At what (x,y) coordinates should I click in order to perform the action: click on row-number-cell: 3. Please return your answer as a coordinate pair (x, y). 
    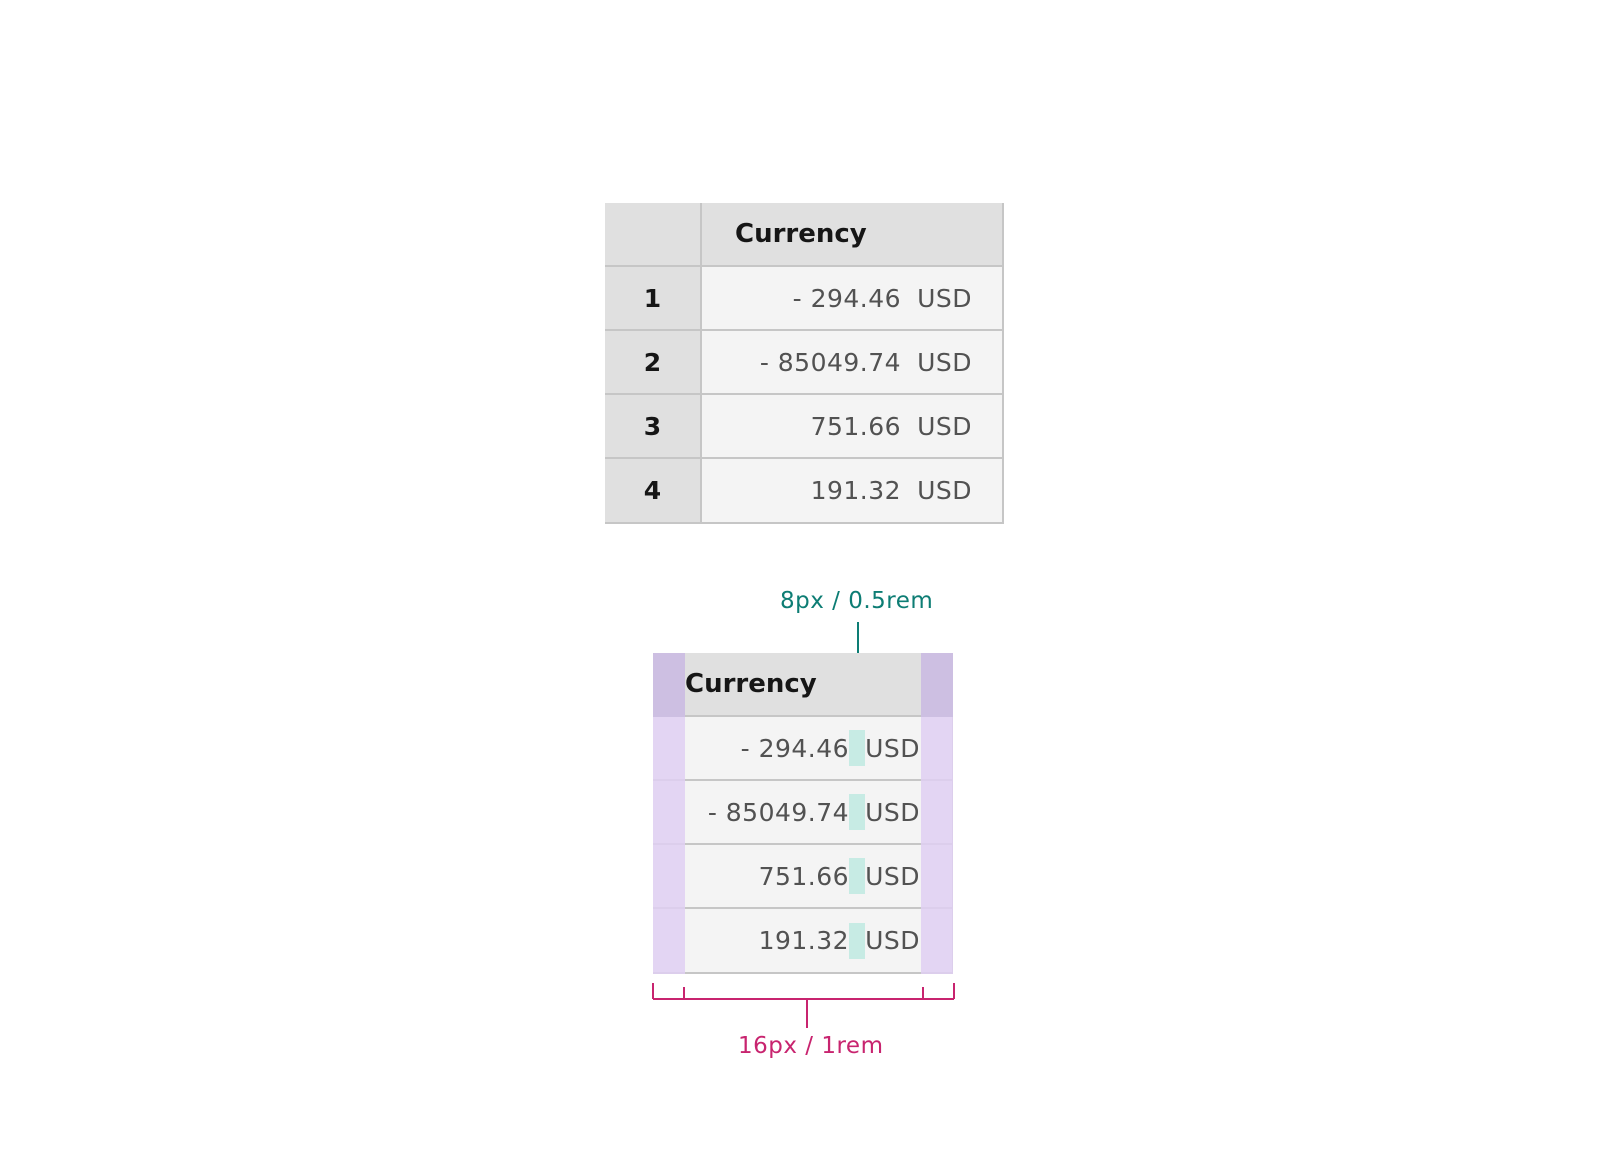
    Looking at the image, I should click on (653, 427).